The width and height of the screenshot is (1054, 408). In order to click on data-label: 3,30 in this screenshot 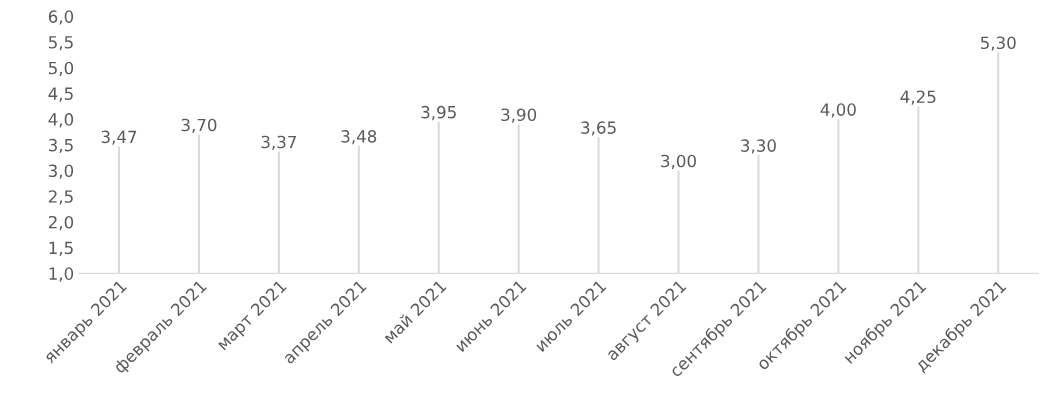, I will do `click(758, 146)`.